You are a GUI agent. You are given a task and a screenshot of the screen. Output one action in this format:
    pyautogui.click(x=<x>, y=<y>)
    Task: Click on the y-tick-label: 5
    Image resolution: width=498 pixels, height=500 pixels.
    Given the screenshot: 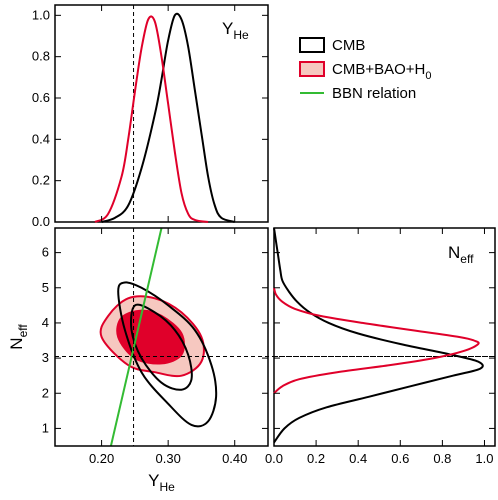 What is the action you would take?
    pyautogui.click(x=45, y=287)
    